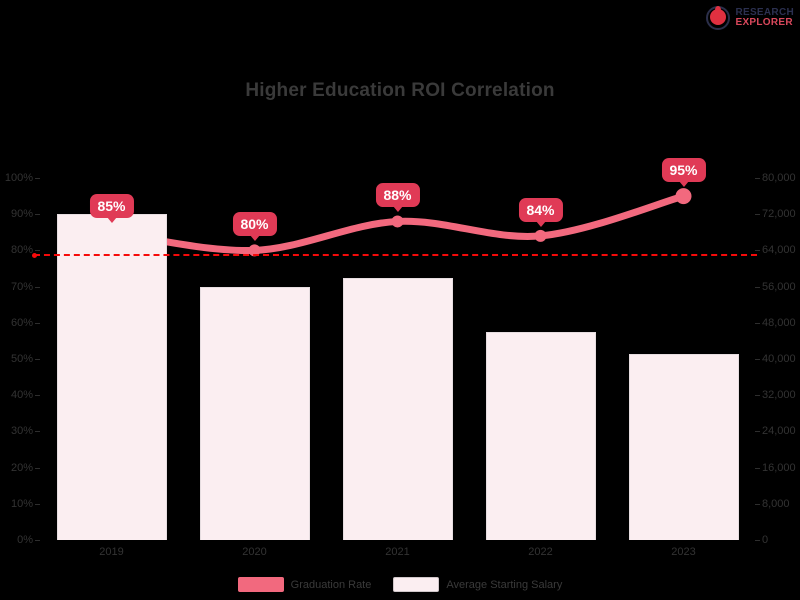 The image size is (800, 600). I want to click on data-label-2019: 85%, so click(111, 206).